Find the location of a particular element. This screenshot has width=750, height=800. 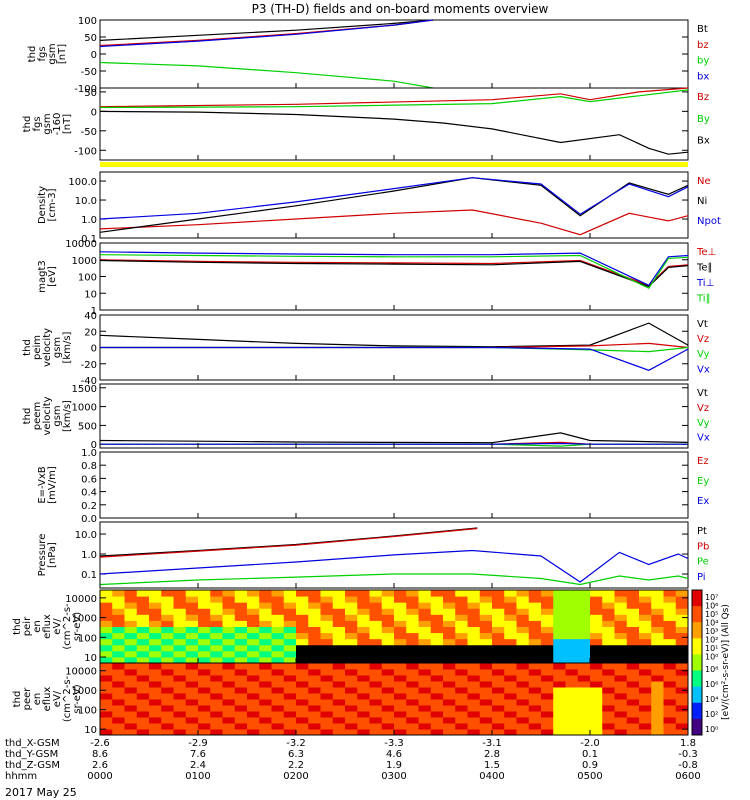

y-tick-label: 50 is located at coordinates (90, 38).